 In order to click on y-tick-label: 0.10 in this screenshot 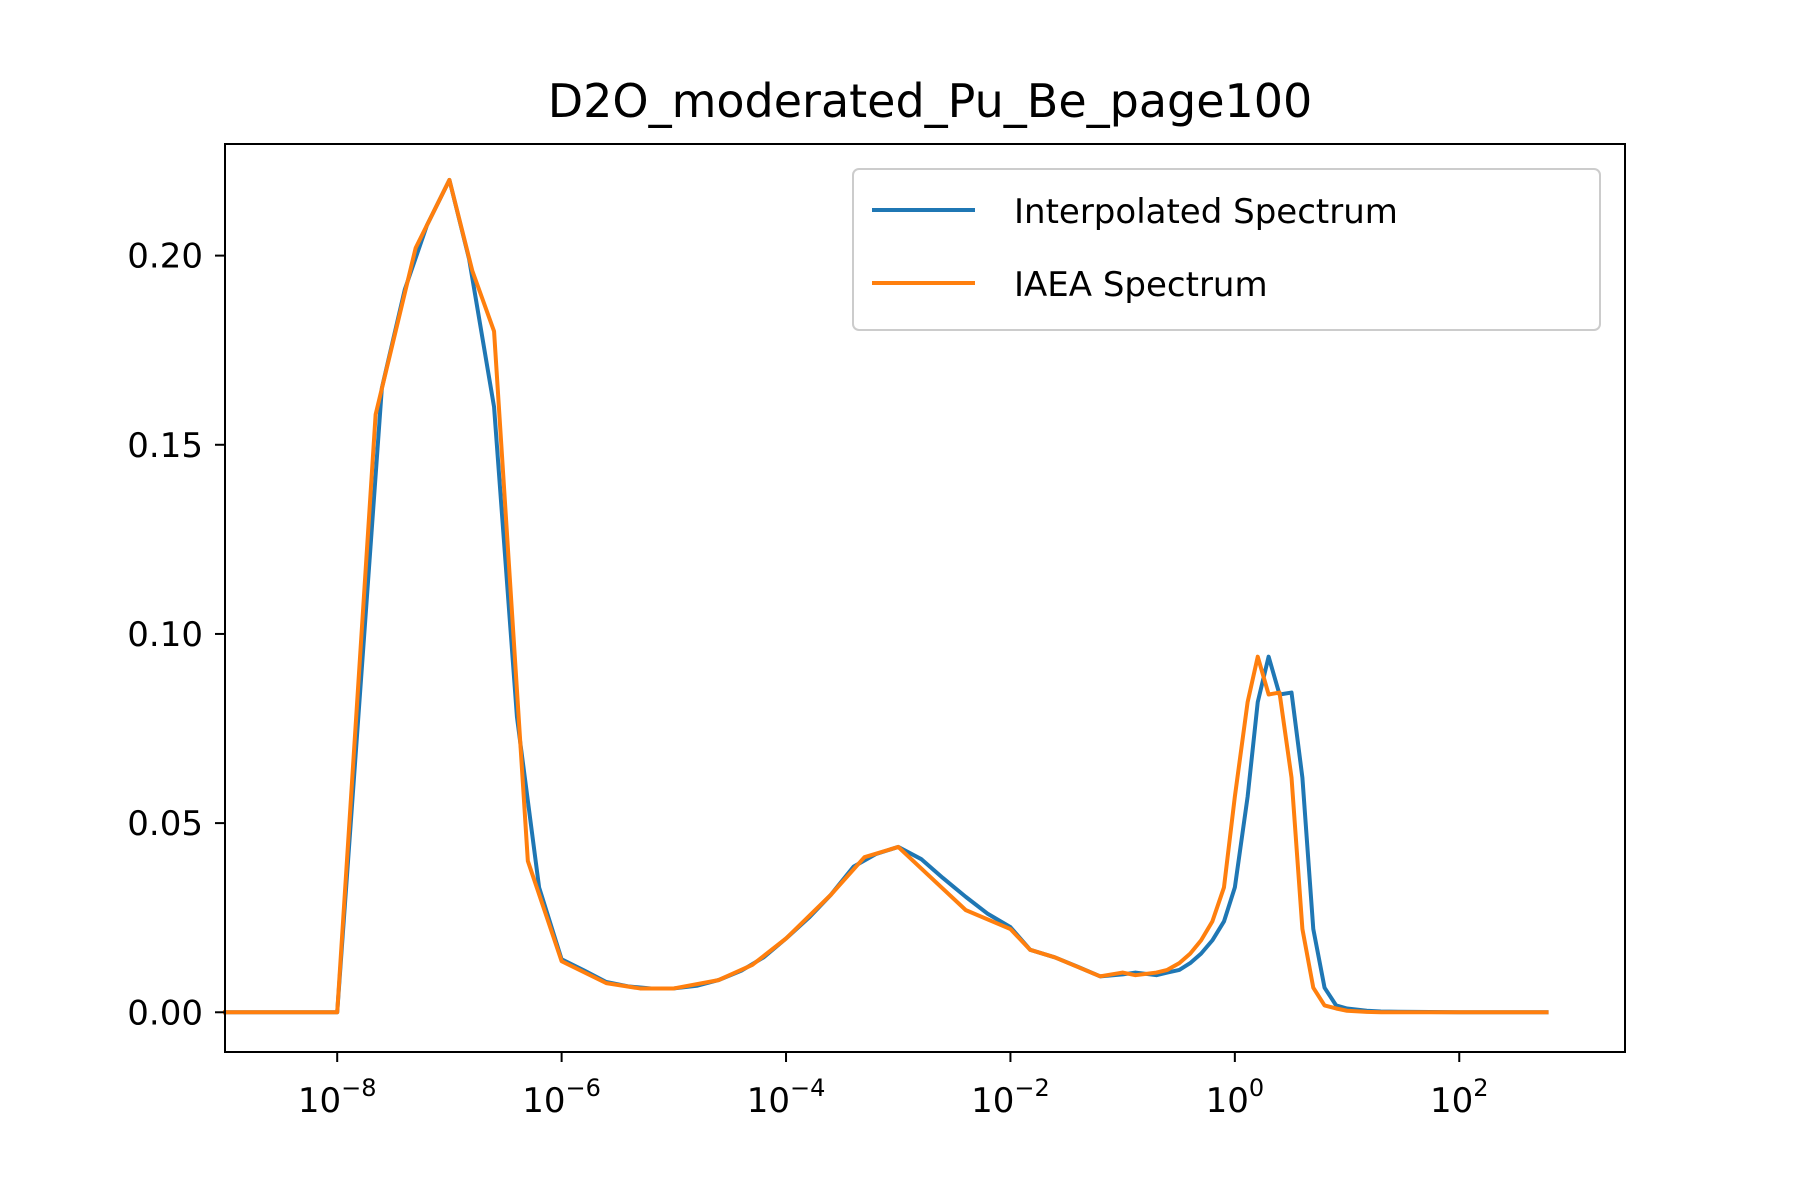, I will do `click(165, 635)`.